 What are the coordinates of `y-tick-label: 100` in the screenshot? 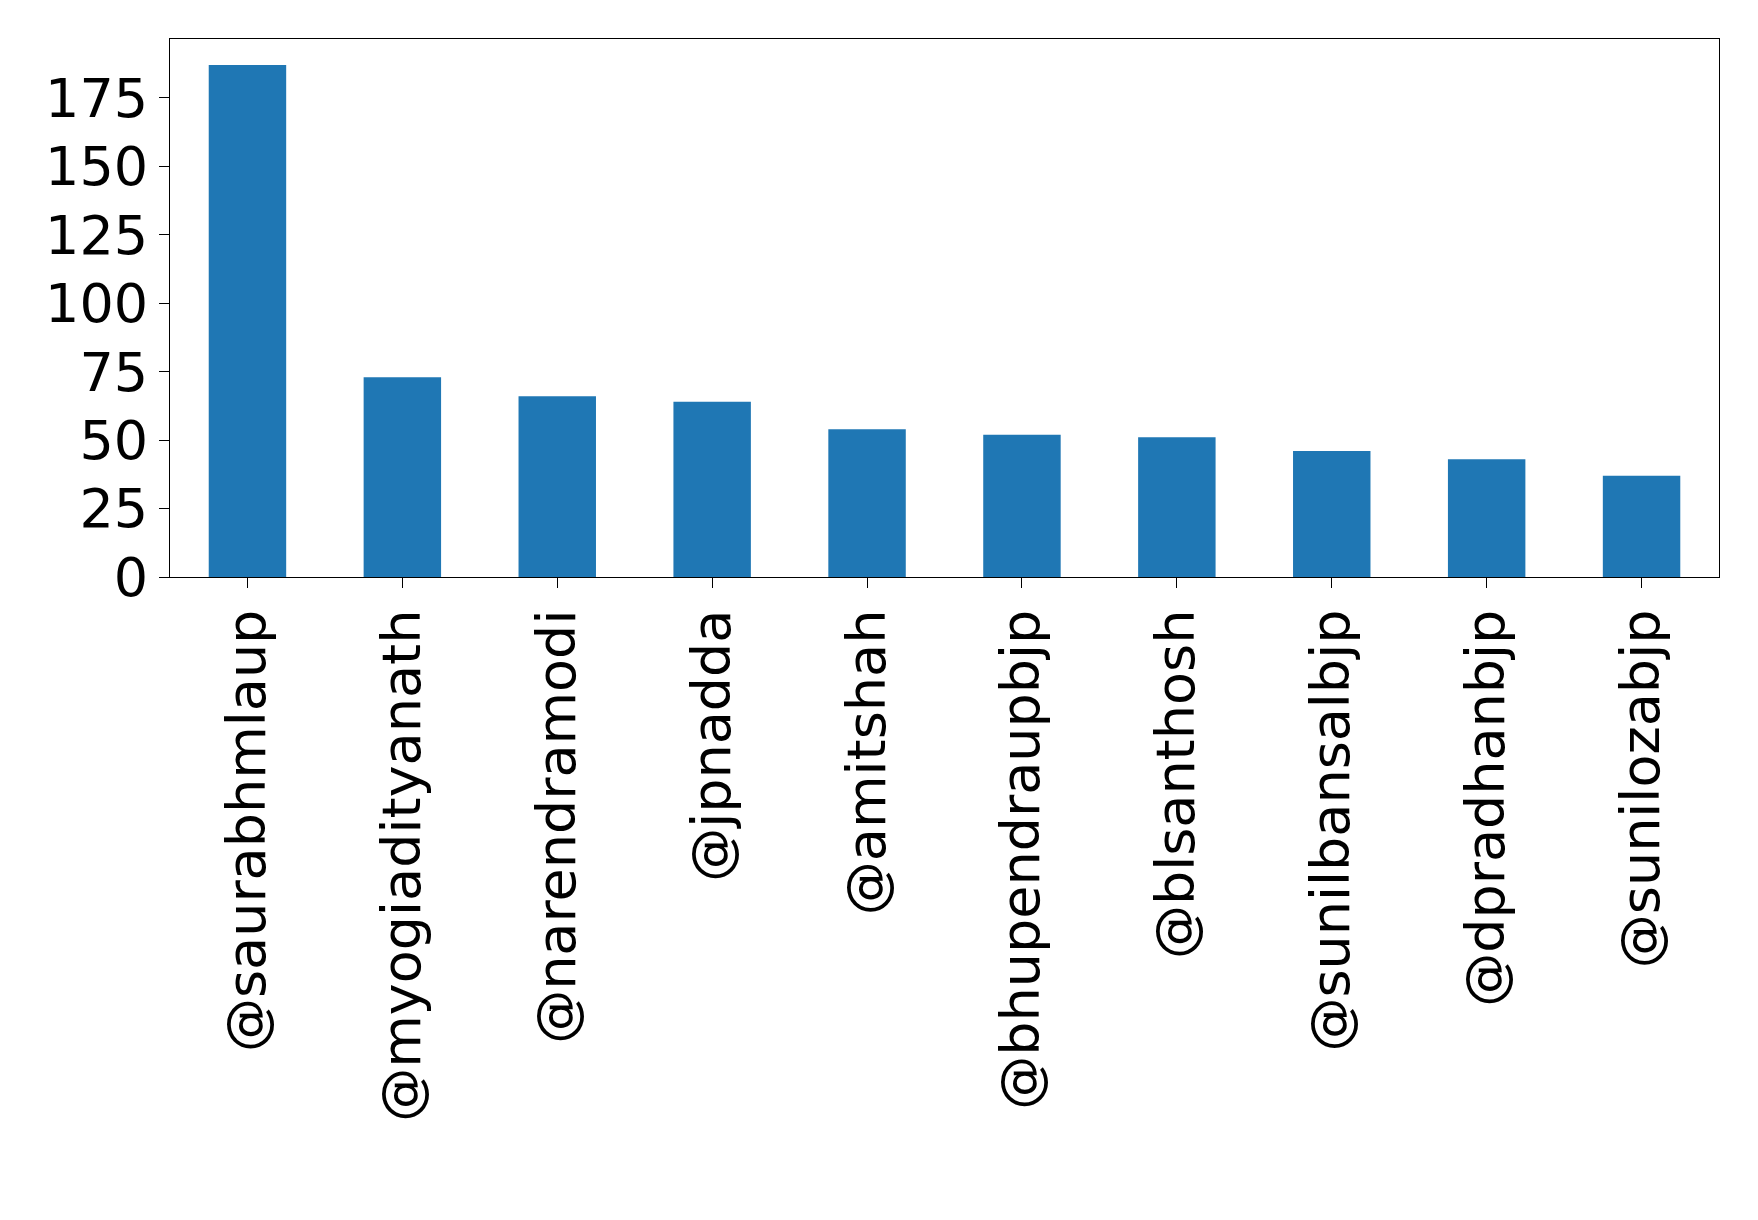 It's located at (97, 304).